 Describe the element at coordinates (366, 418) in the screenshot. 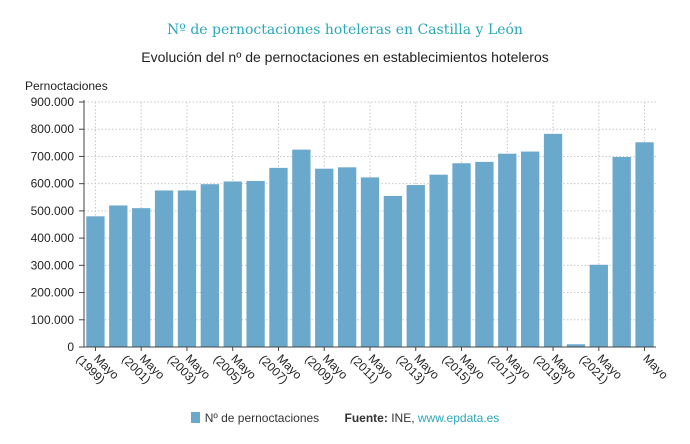

I see `source-label: Fuente:` at that location.